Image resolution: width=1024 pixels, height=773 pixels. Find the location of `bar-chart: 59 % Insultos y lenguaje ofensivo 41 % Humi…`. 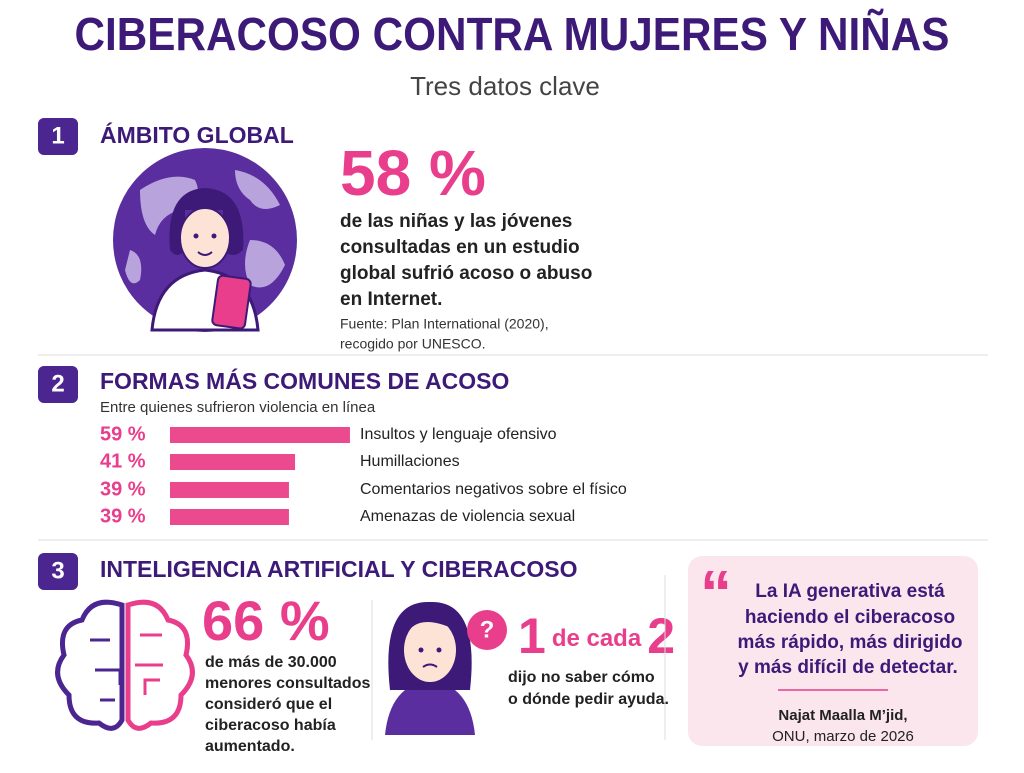

bar-chart: 59 % Insultos y lenguaje ofensivo 41 % Humi… is located at coordinates (363, 475).